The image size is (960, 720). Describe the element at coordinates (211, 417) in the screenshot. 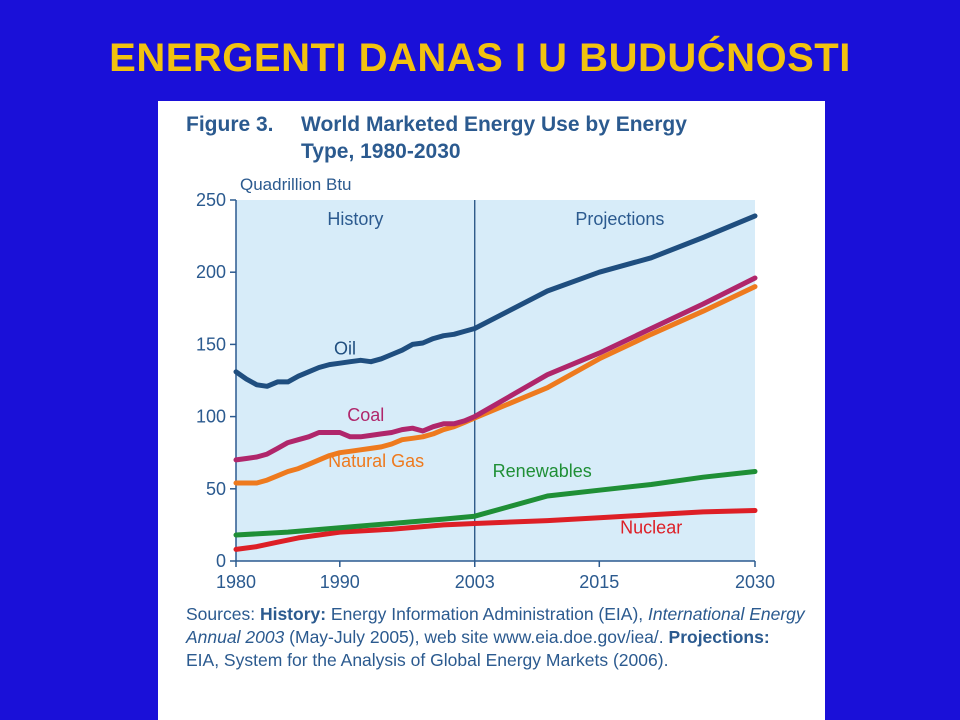

I see `y-tick-label: 100` at that location.